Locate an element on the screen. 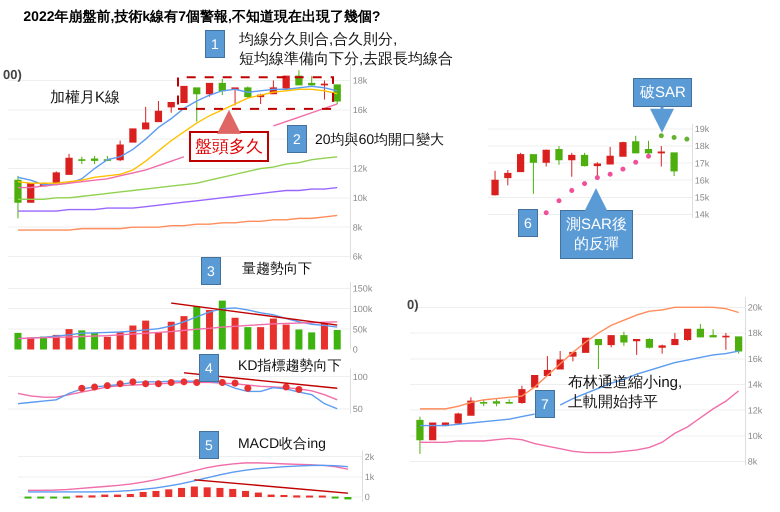 The height and width of the screenshot is (512, 780). annotation: 5 is located at coordinates (209, 445).